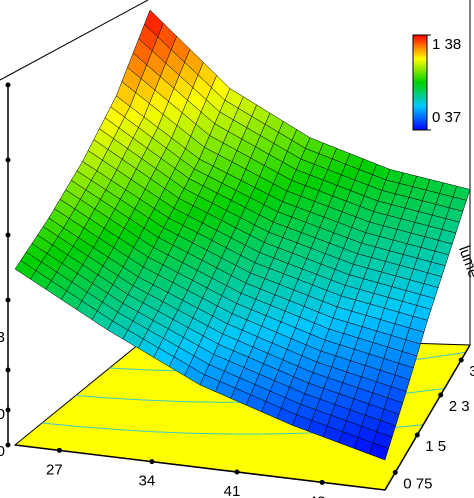  What do you see at coordinates (471, 371) in the screenshot?
I see `y-tick-label: 3` at bounding box center [471, 371].